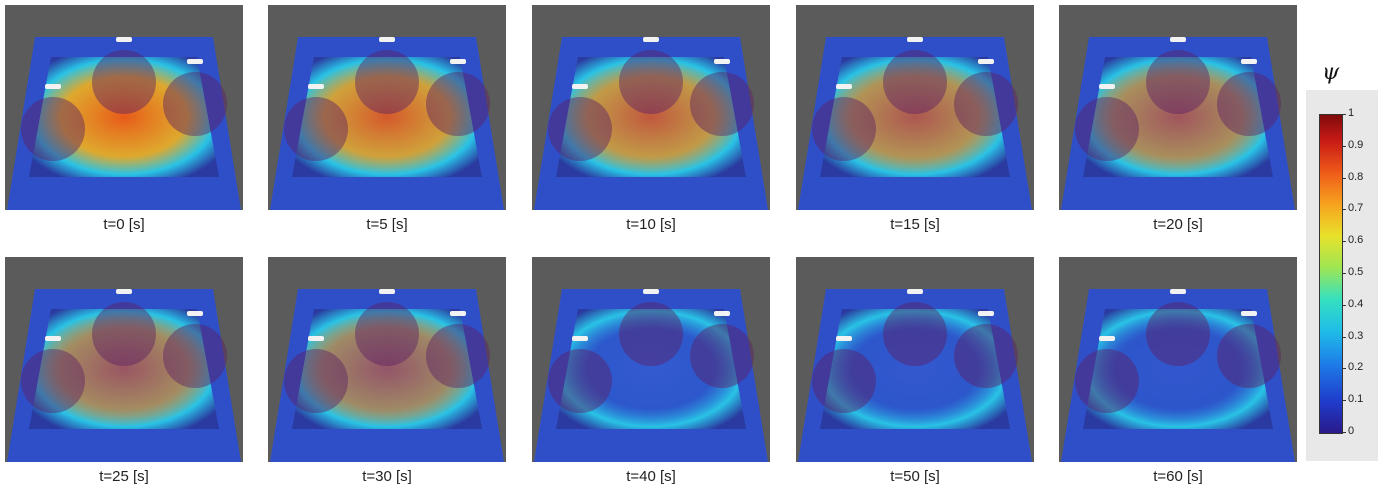 The image size is (1383, 494). What do you see at coordinates (1342, 275) in the screenshot?
I see `colorbar: 1 0.9 0.8 0.7 0.6 0.5 0.4 0.3 0.2 0.1 0` at bounding box center [1342, 275].